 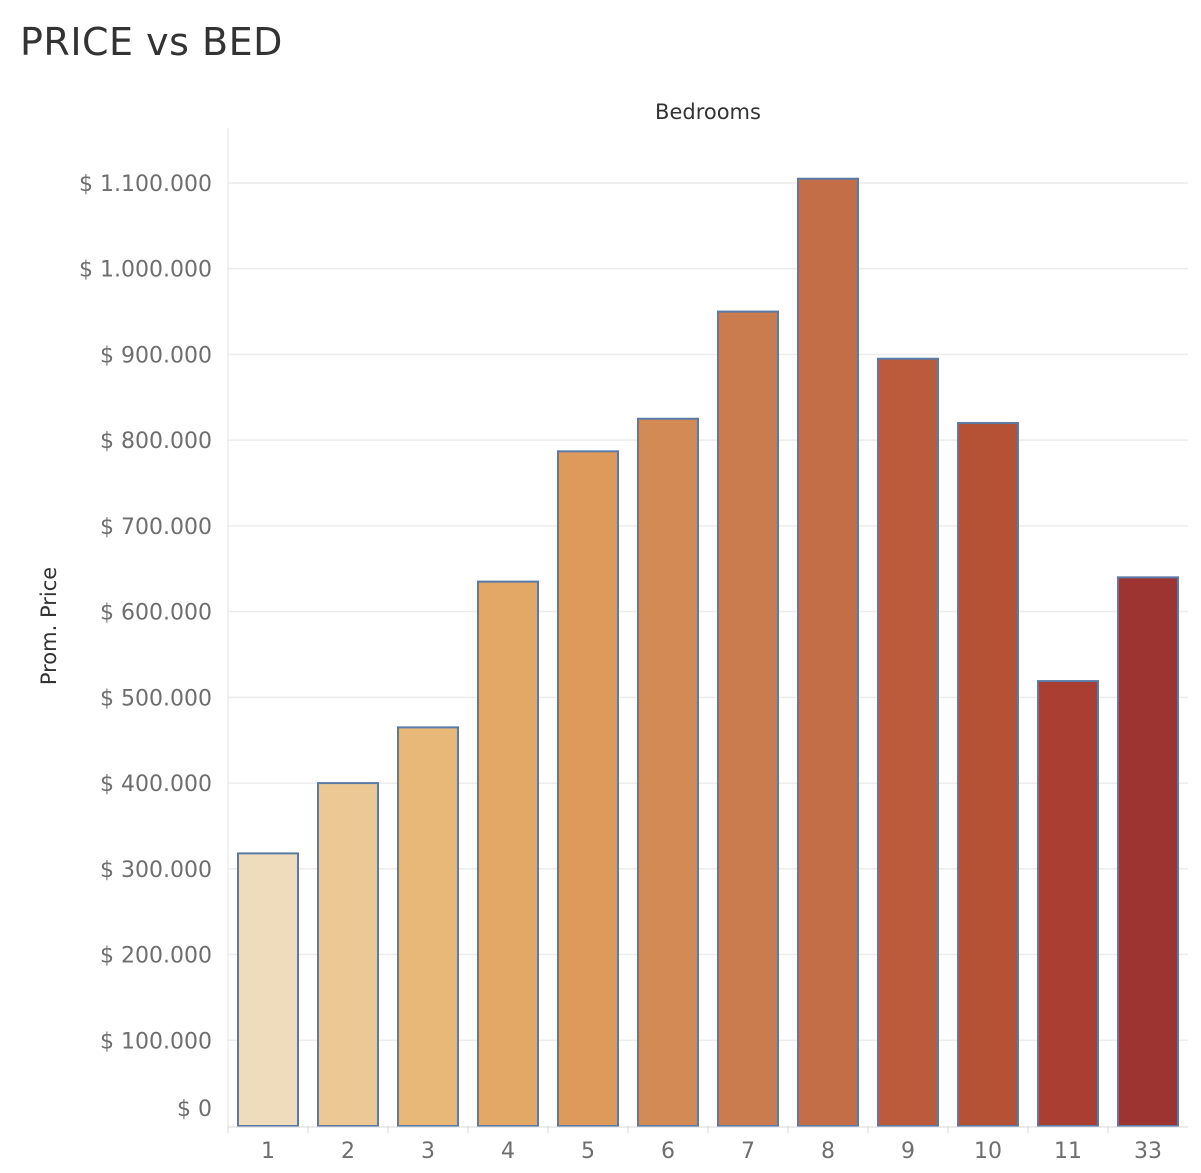 I want to click on x-tick-label: 10, so click(x=988, y=1151).